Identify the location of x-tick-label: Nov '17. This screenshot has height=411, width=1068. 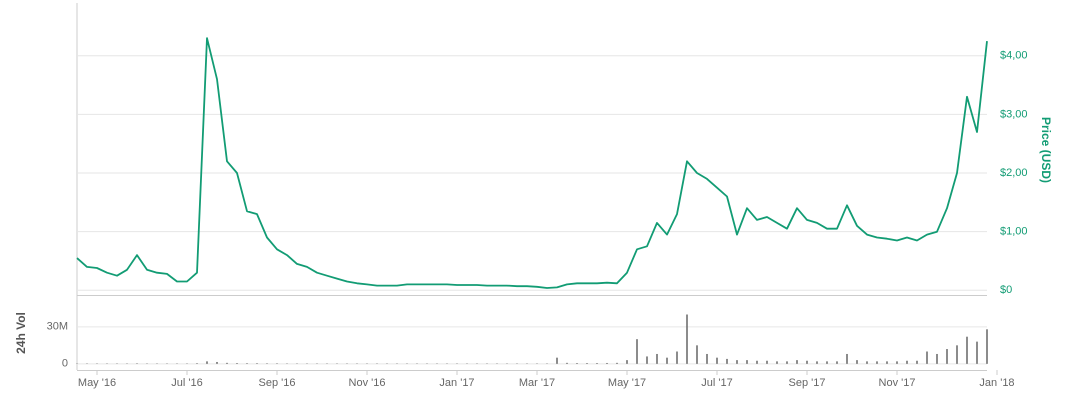
(897, 383).